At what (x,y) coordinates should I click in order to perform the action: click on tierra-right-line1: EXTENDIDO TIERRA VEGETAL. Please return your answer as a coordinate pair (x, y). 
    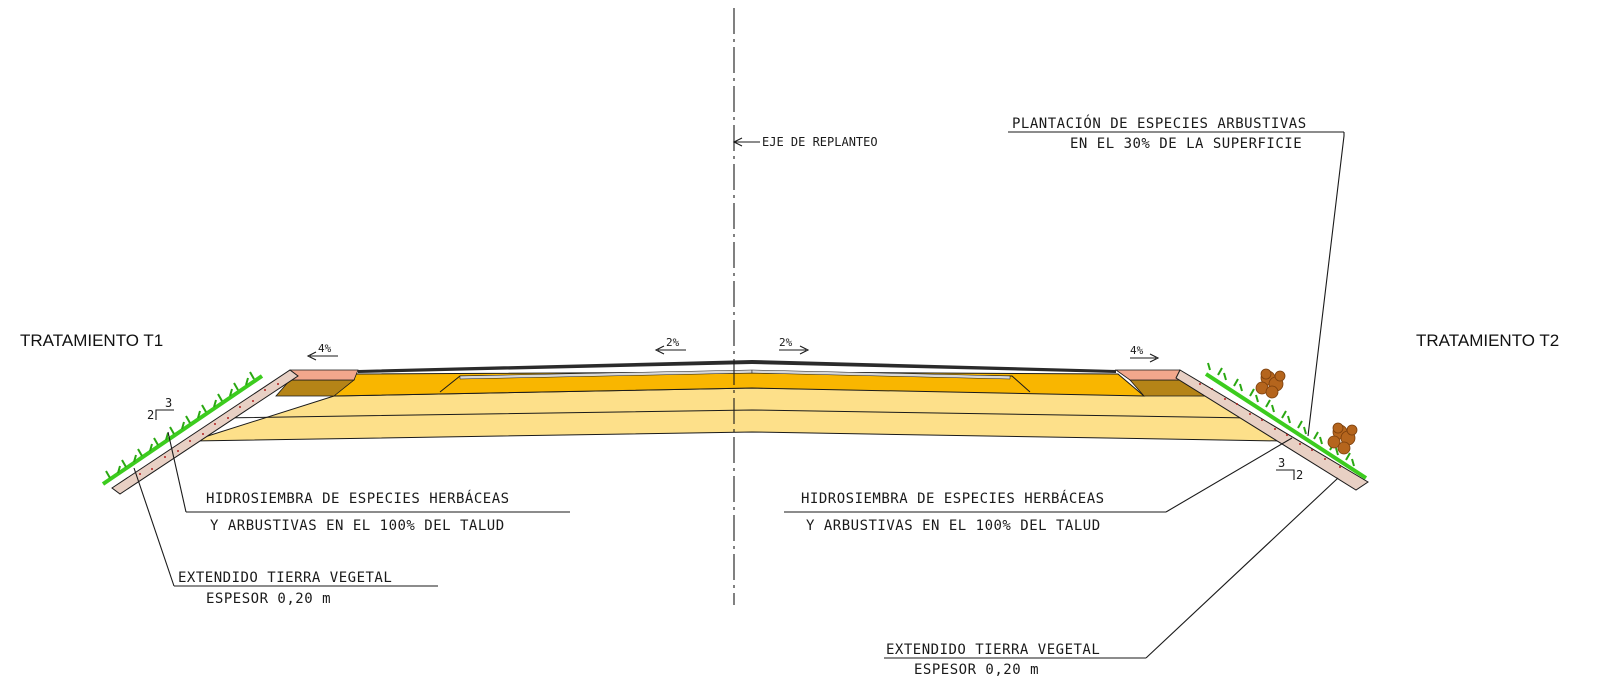
    Looking at the image, I should click on (993, 650).